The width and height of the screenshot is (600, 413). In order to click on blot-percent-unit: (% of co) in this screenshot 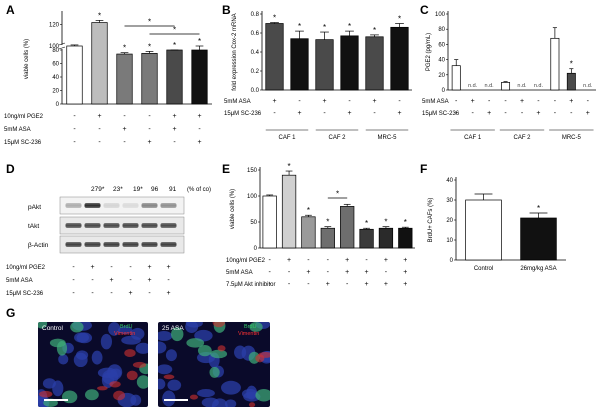, I will do `click(199, 190)`.